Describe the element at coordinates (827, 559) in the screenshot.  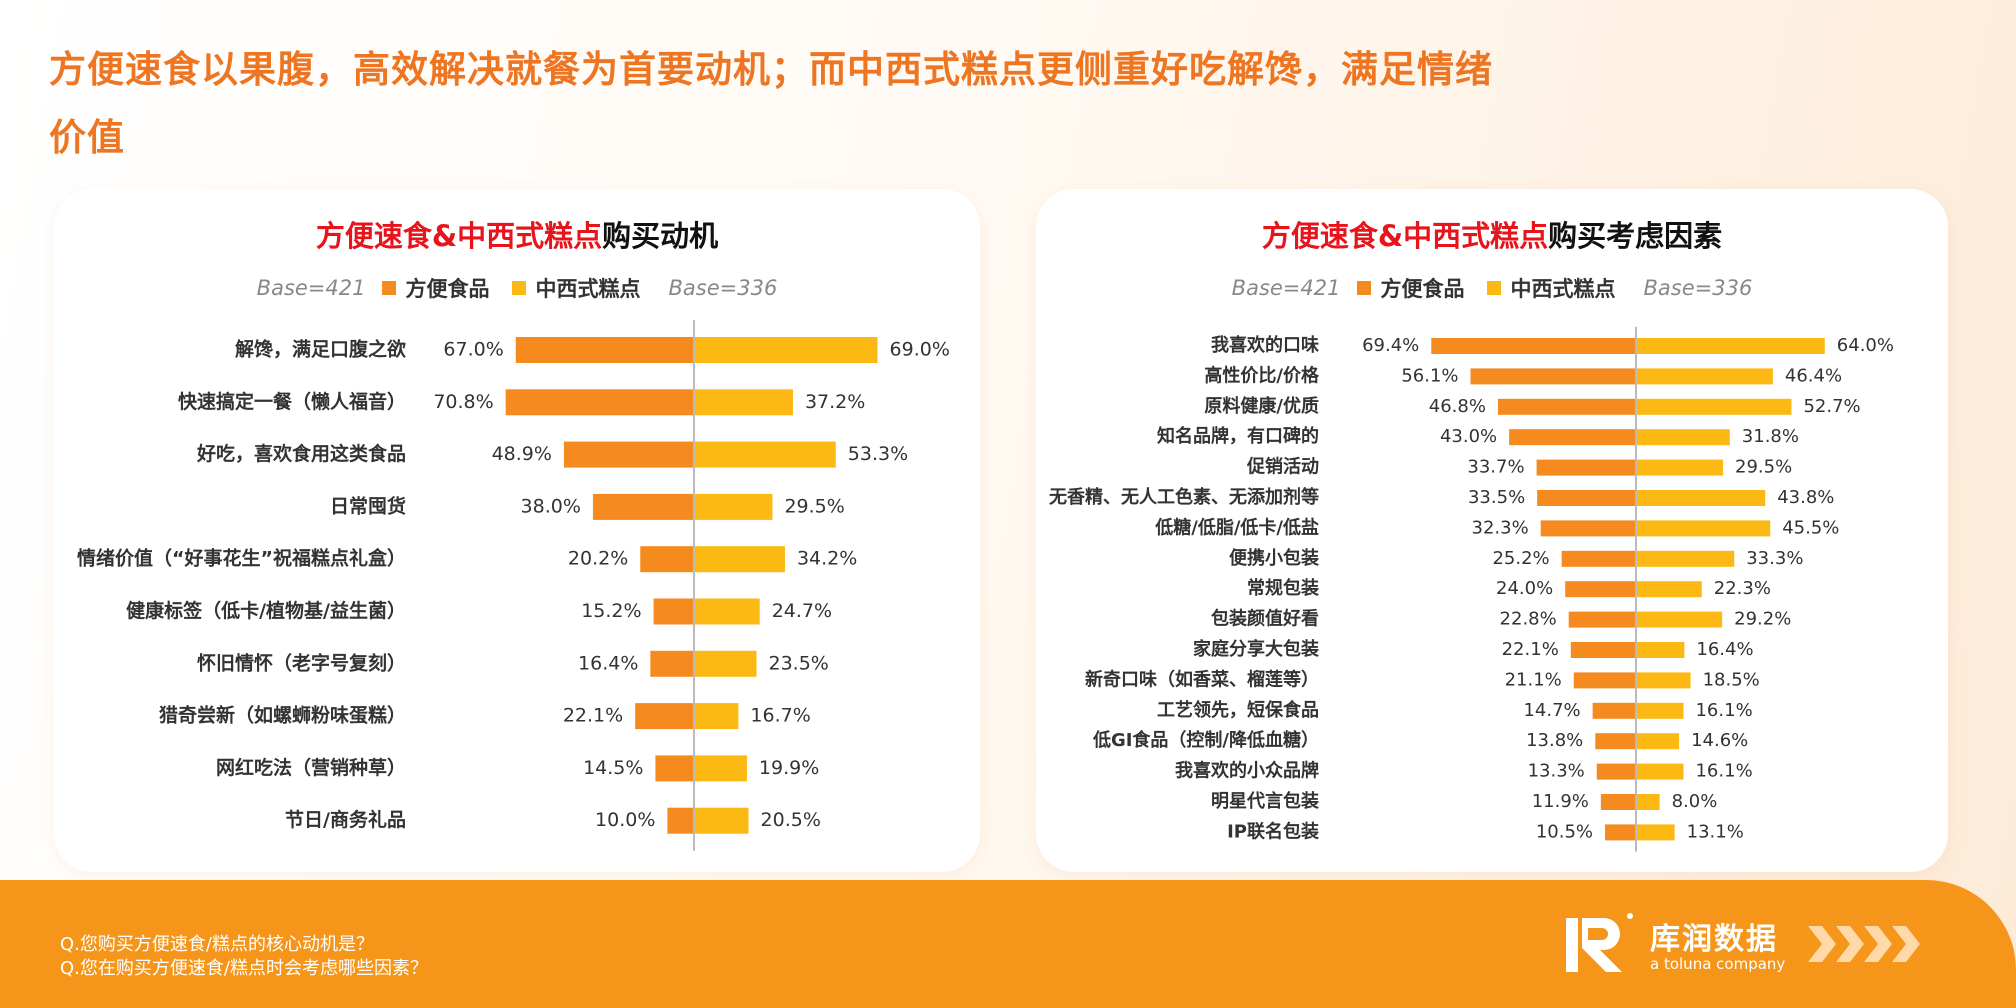
I see `value-label: 34.2%` at that location.